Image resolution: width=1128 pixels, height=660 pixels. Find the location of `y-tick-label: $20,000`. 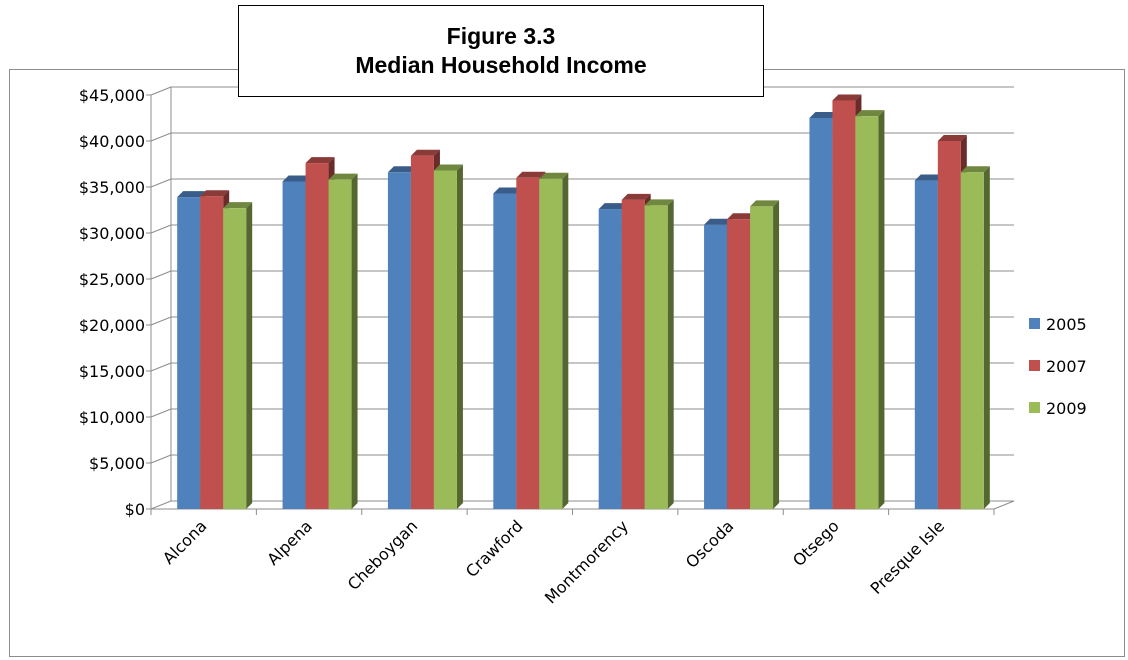

y-tick-label: $20,000 is located at coordinates (112, 325).